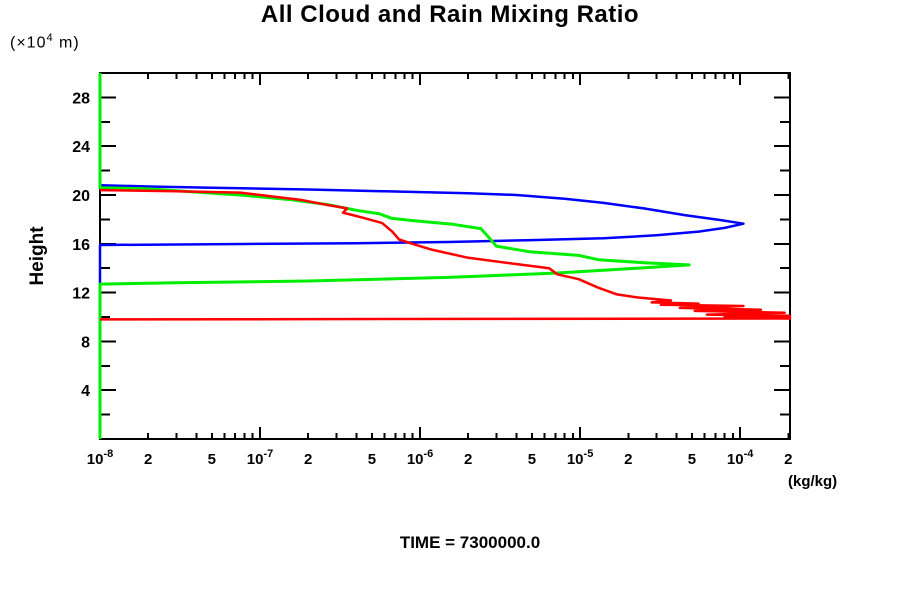 The width and height of the screenshot is (900, 600). I want to click on y-tick-label: 12, so click(81, 294).